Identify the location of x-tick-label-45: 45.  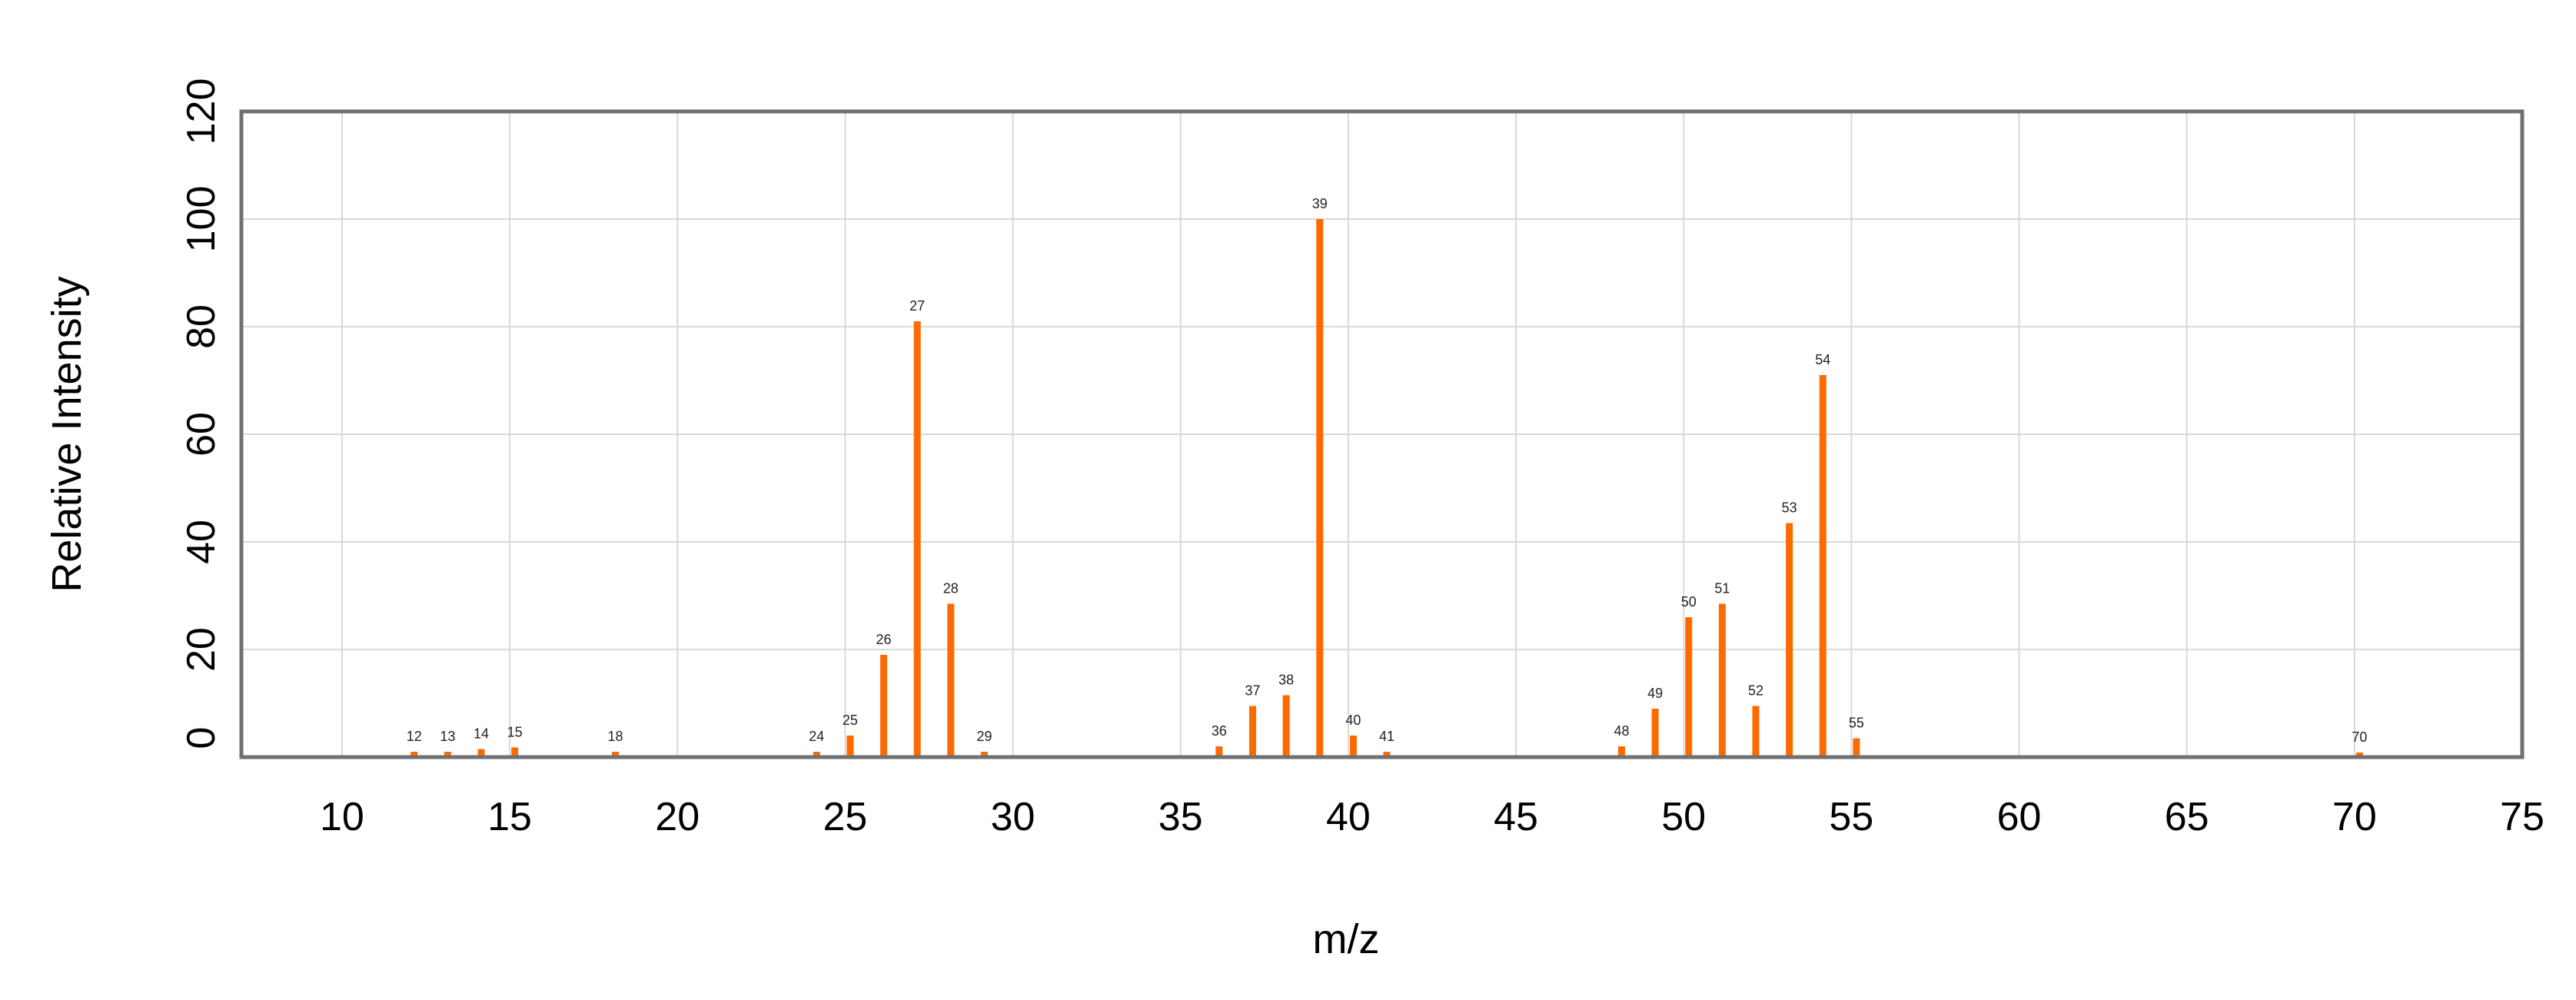
(1516, 817).